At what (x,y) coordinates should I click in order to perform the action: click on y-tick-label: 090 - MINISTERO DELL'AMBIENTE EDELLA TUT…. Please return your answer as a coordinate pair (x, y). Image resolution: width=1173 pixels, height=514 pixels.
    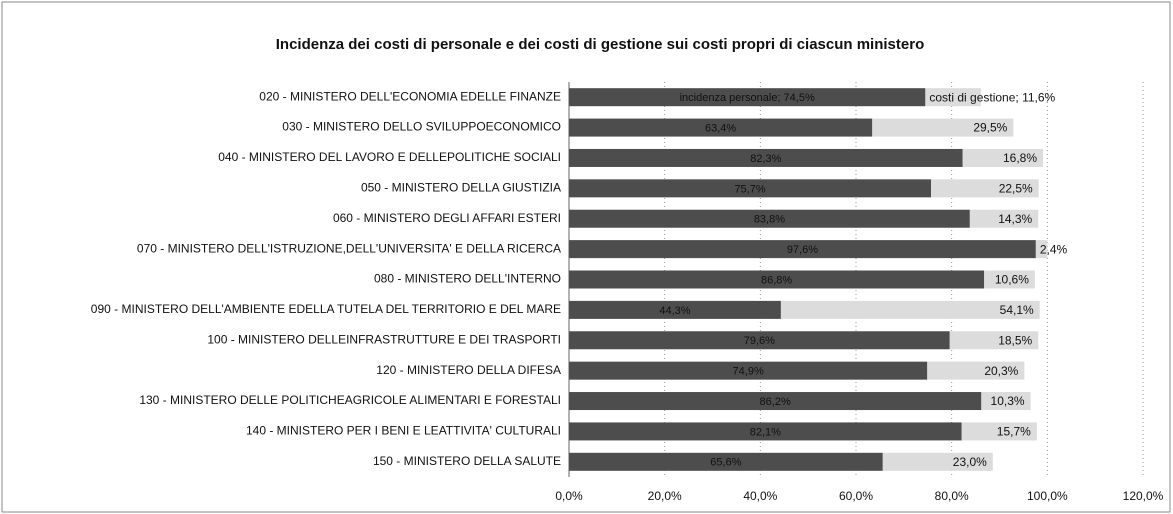
    Looking at the image, I should click on (326, 309).